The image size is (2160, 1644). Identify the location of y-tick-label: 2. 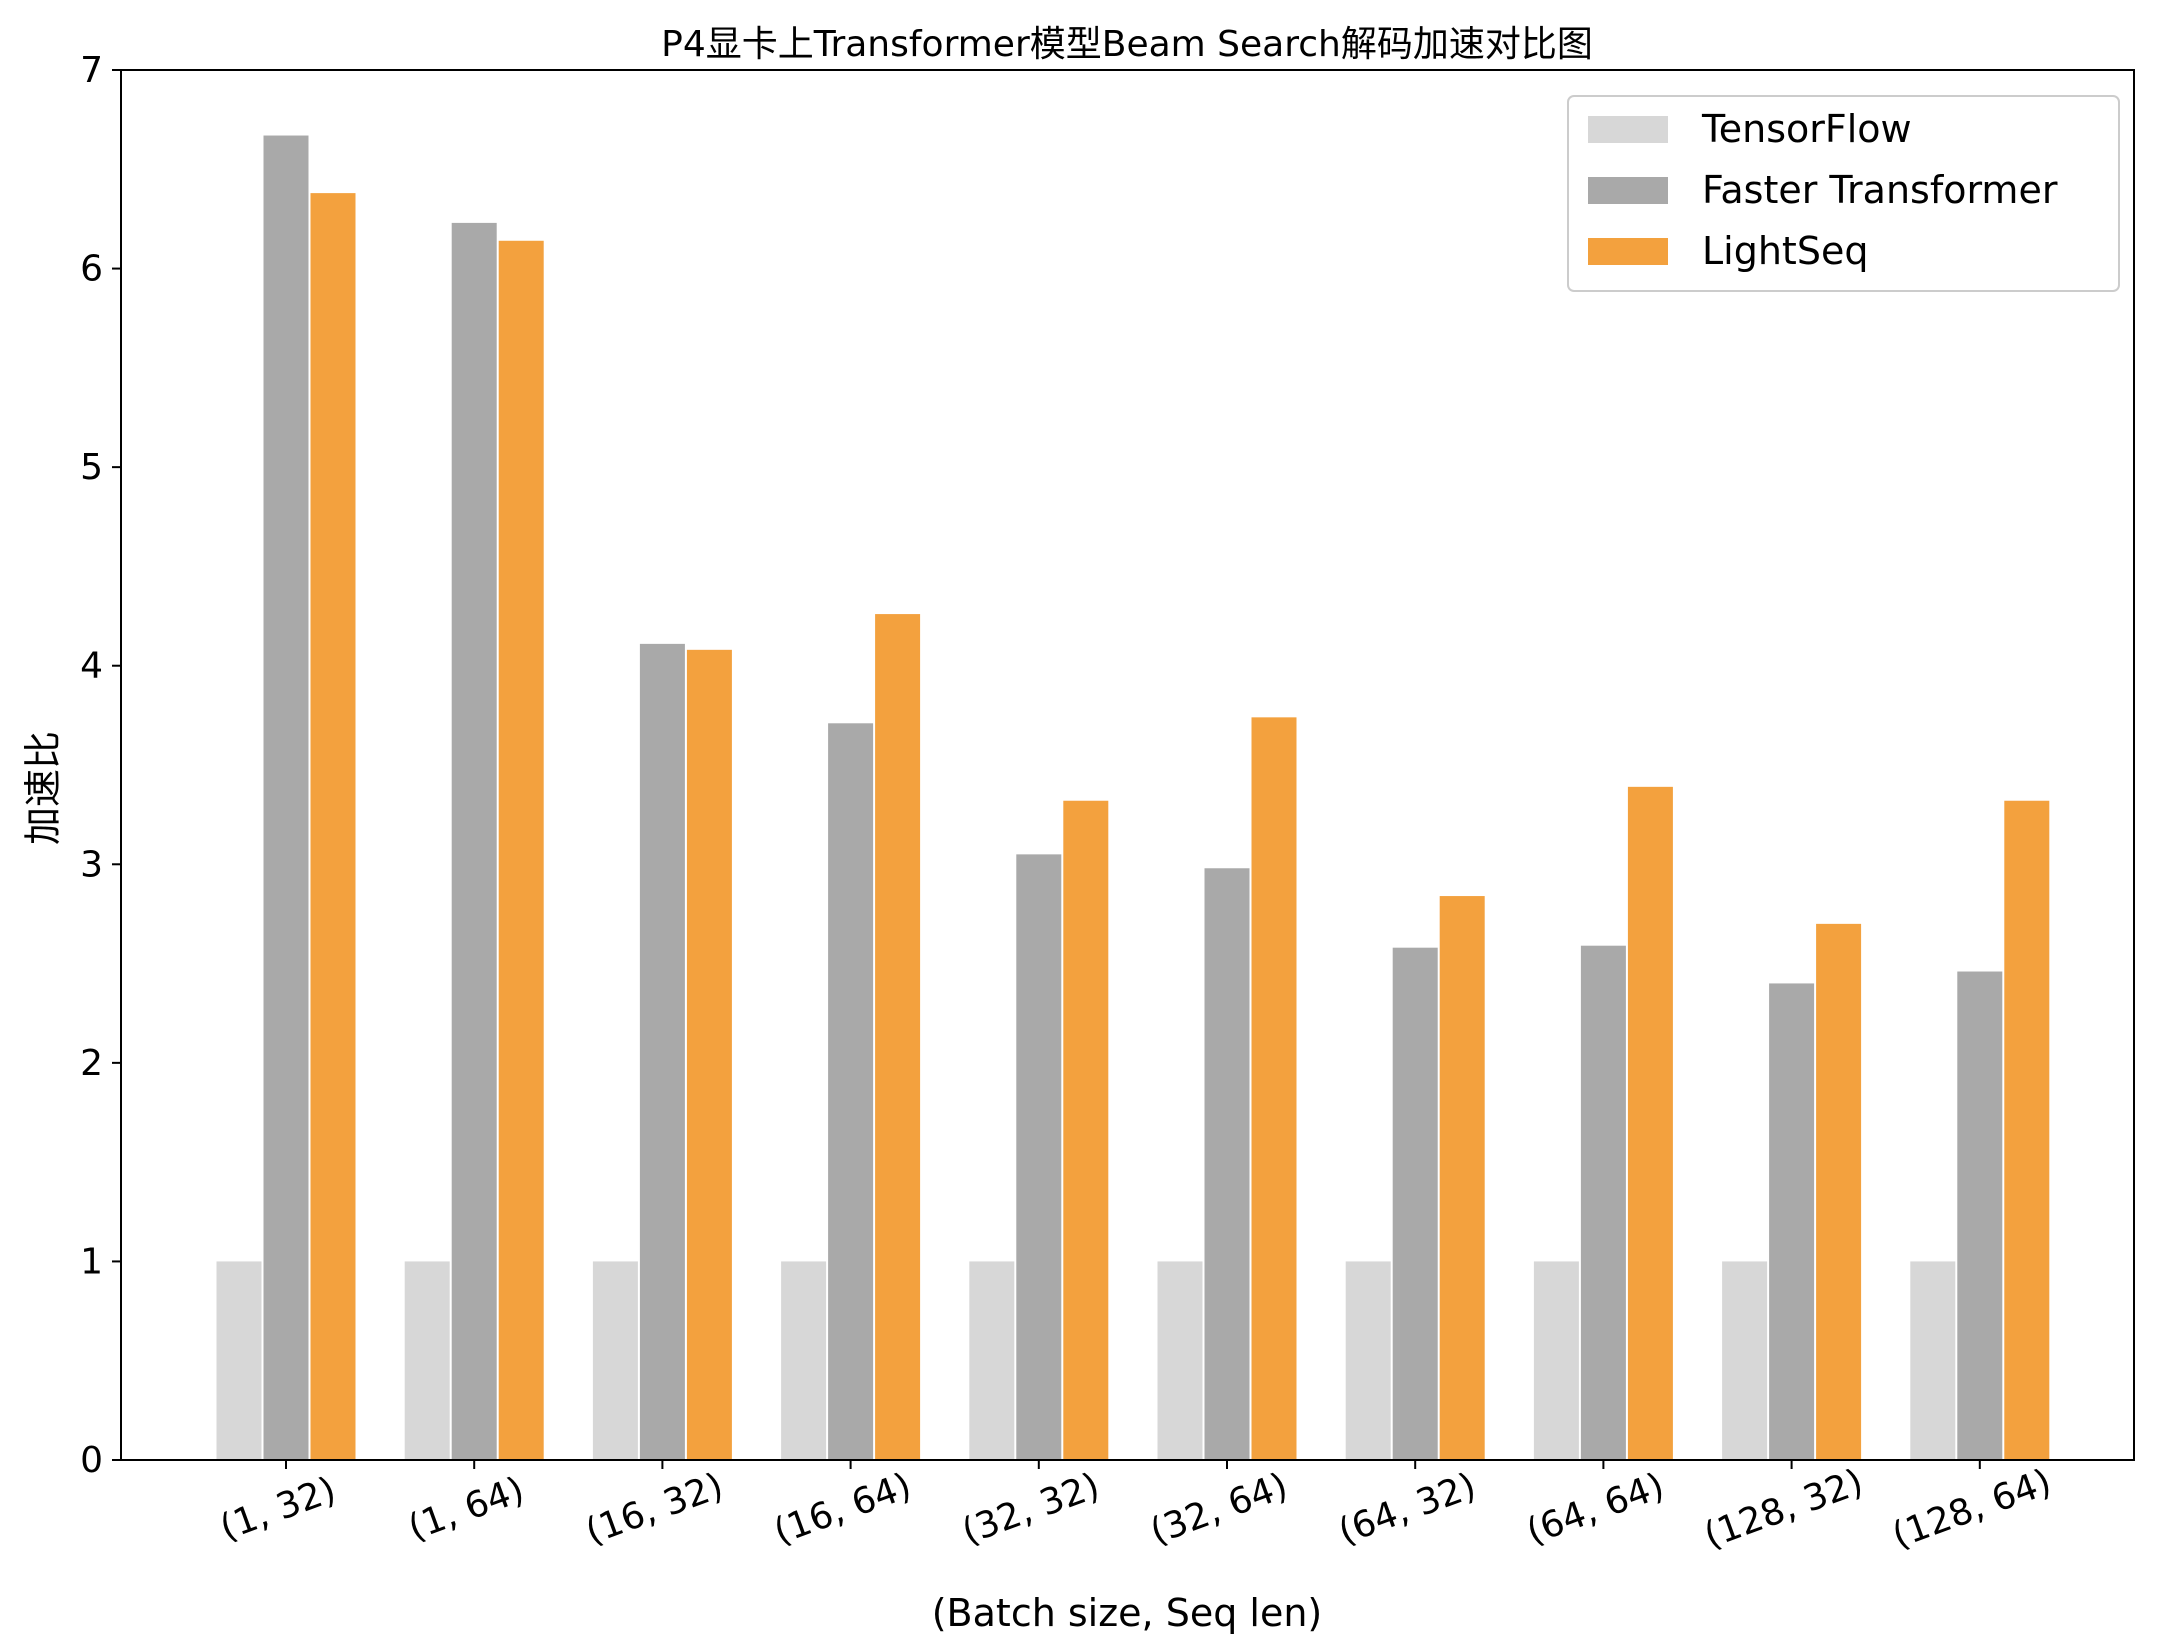
(91, 1063).